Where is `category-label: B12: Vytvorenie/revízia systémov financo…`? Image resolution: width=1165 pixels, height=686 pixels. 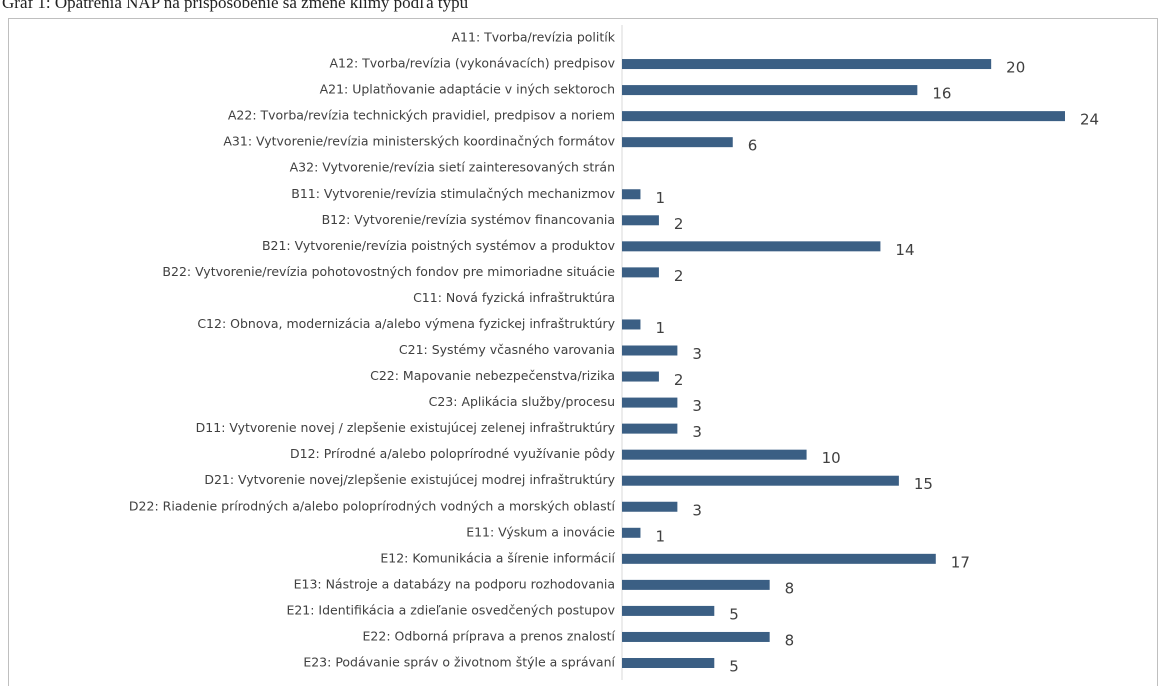
category-label: B12: Vytvorenie/revízia systémov financo… is located at coordinates (468, 219).